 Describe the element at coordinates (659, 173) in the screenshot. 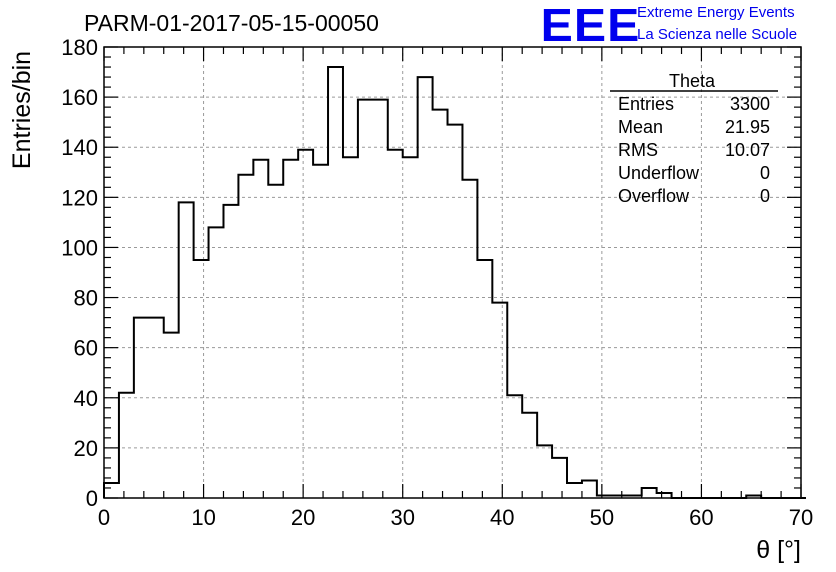

I see `stats-label-underflow: Underflow` at that location.